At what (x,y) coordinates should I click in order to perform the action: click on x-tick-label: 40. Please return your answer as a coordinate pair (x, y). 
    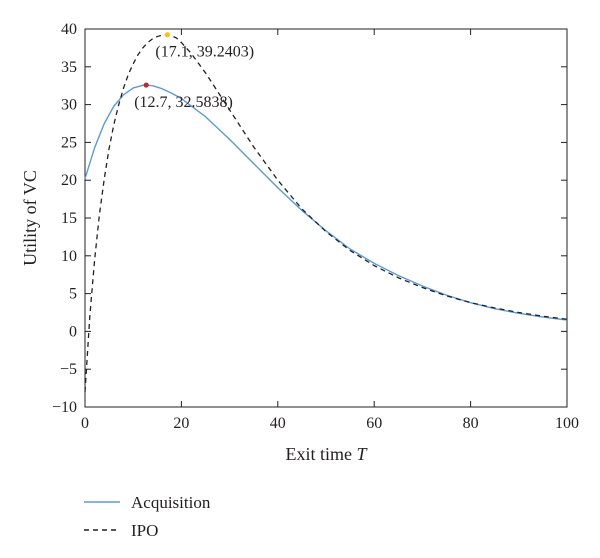
    Looking at the image, I should click on (278, 423).